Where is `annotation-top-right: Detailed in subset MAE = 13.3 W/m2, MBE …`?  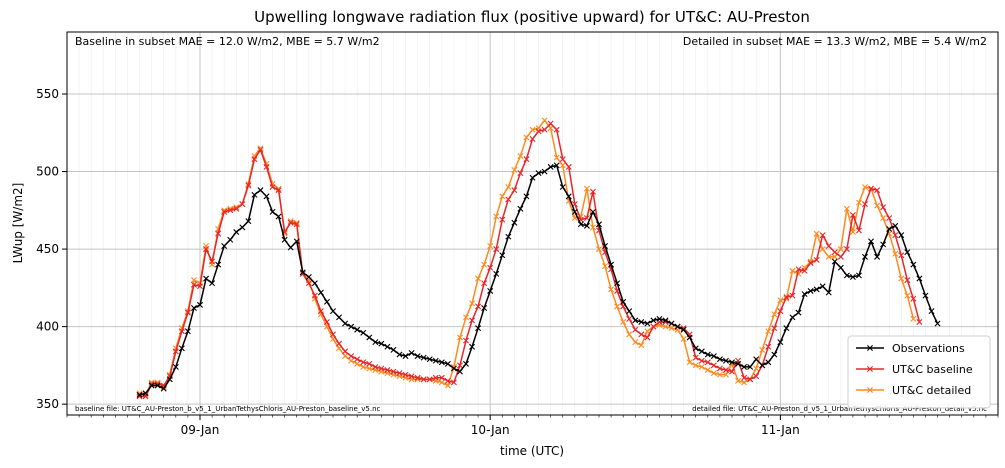
annotation-top-right: Detailed in subset MAE = 13.3 W/m2, MBE … is located at coordinates (835, 41).